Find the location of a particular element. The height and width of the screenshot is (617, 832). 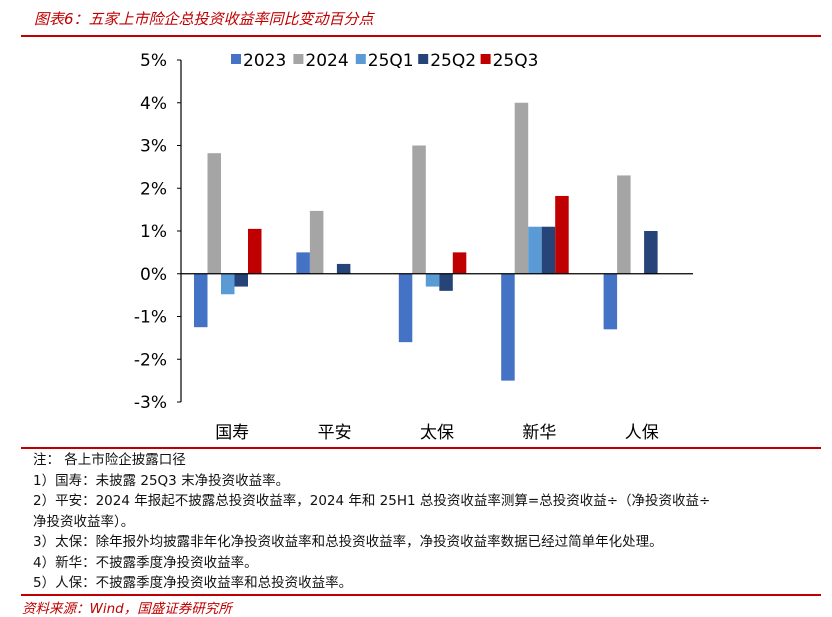

y-tick-label: 5% is located at coordinates (153, 61).